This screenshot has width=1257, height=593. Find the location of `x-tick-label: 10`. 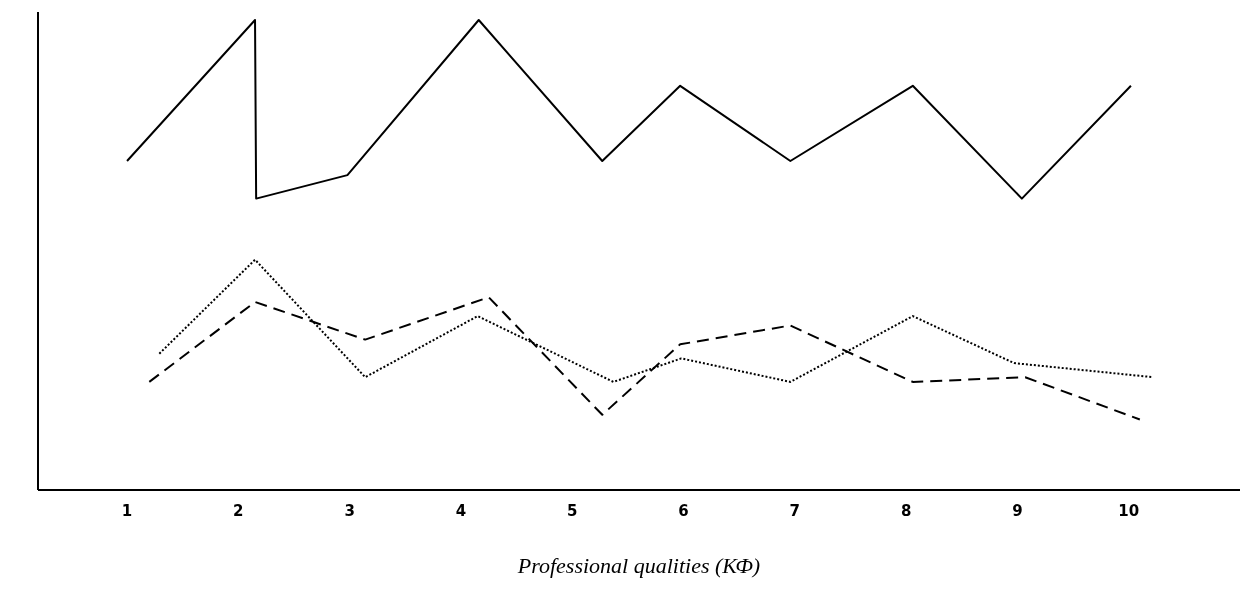

x-tick-label: 10 is located at coordinates (1129, 511).